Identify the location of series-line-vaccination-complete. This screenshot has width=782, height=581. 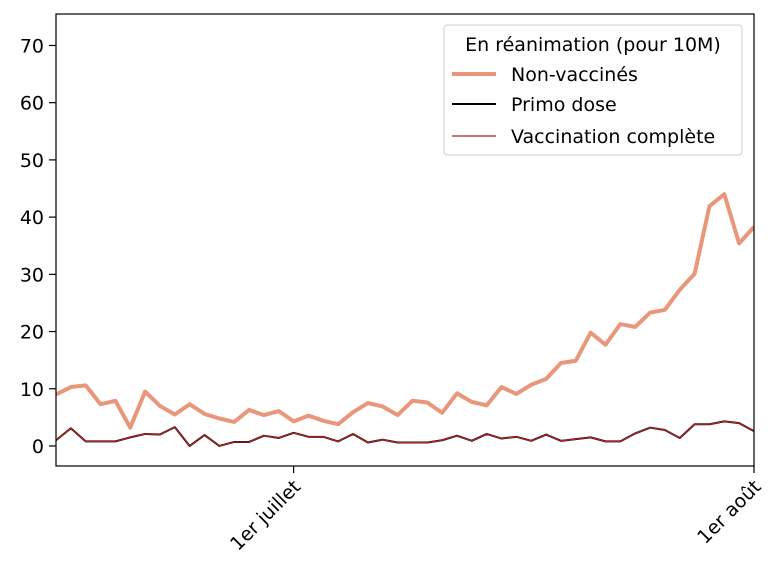
(405, 433).